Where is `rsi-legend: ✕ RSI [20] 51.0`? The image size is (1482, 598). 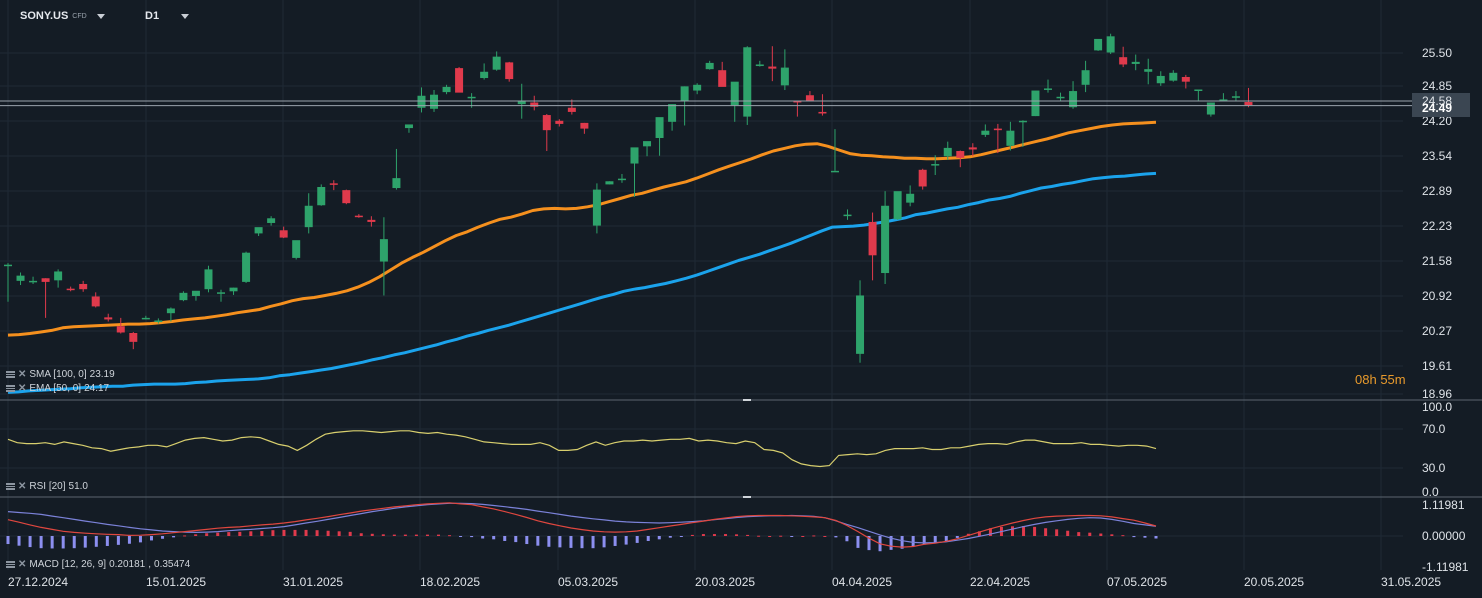
rsi-legend: ✕ RSI [20] 51.0 is located at coordinates (47, 486).